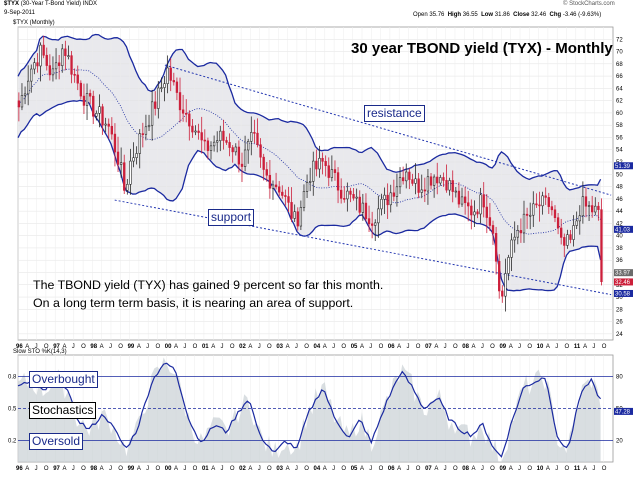 This screenshot has width=633, height=485. I want to click on x-tick-label: 98, so click(93, 347).